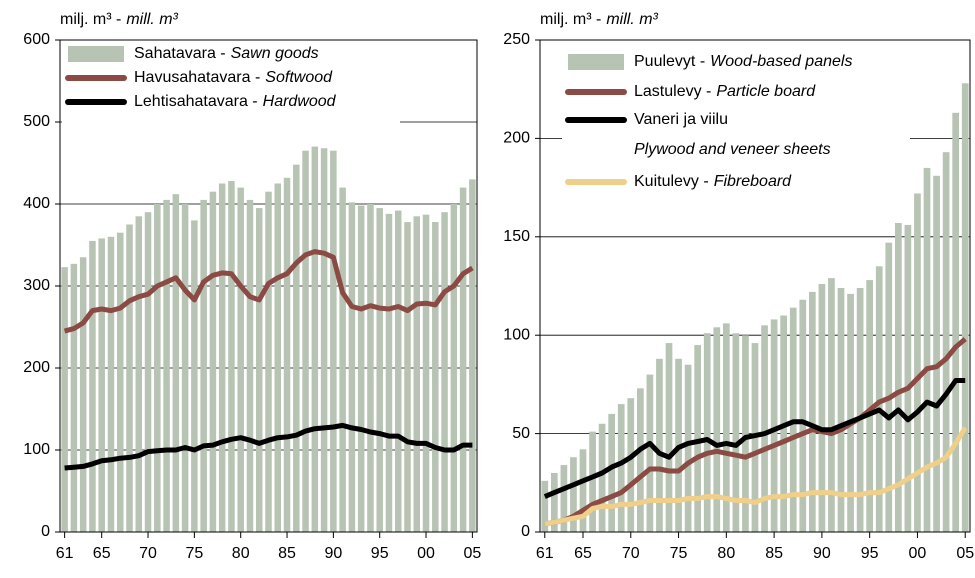  What do you see at coordinates (426, 553) in the screenshot?
I see `x-tick-label: 00` at bounding box center [426, 553].